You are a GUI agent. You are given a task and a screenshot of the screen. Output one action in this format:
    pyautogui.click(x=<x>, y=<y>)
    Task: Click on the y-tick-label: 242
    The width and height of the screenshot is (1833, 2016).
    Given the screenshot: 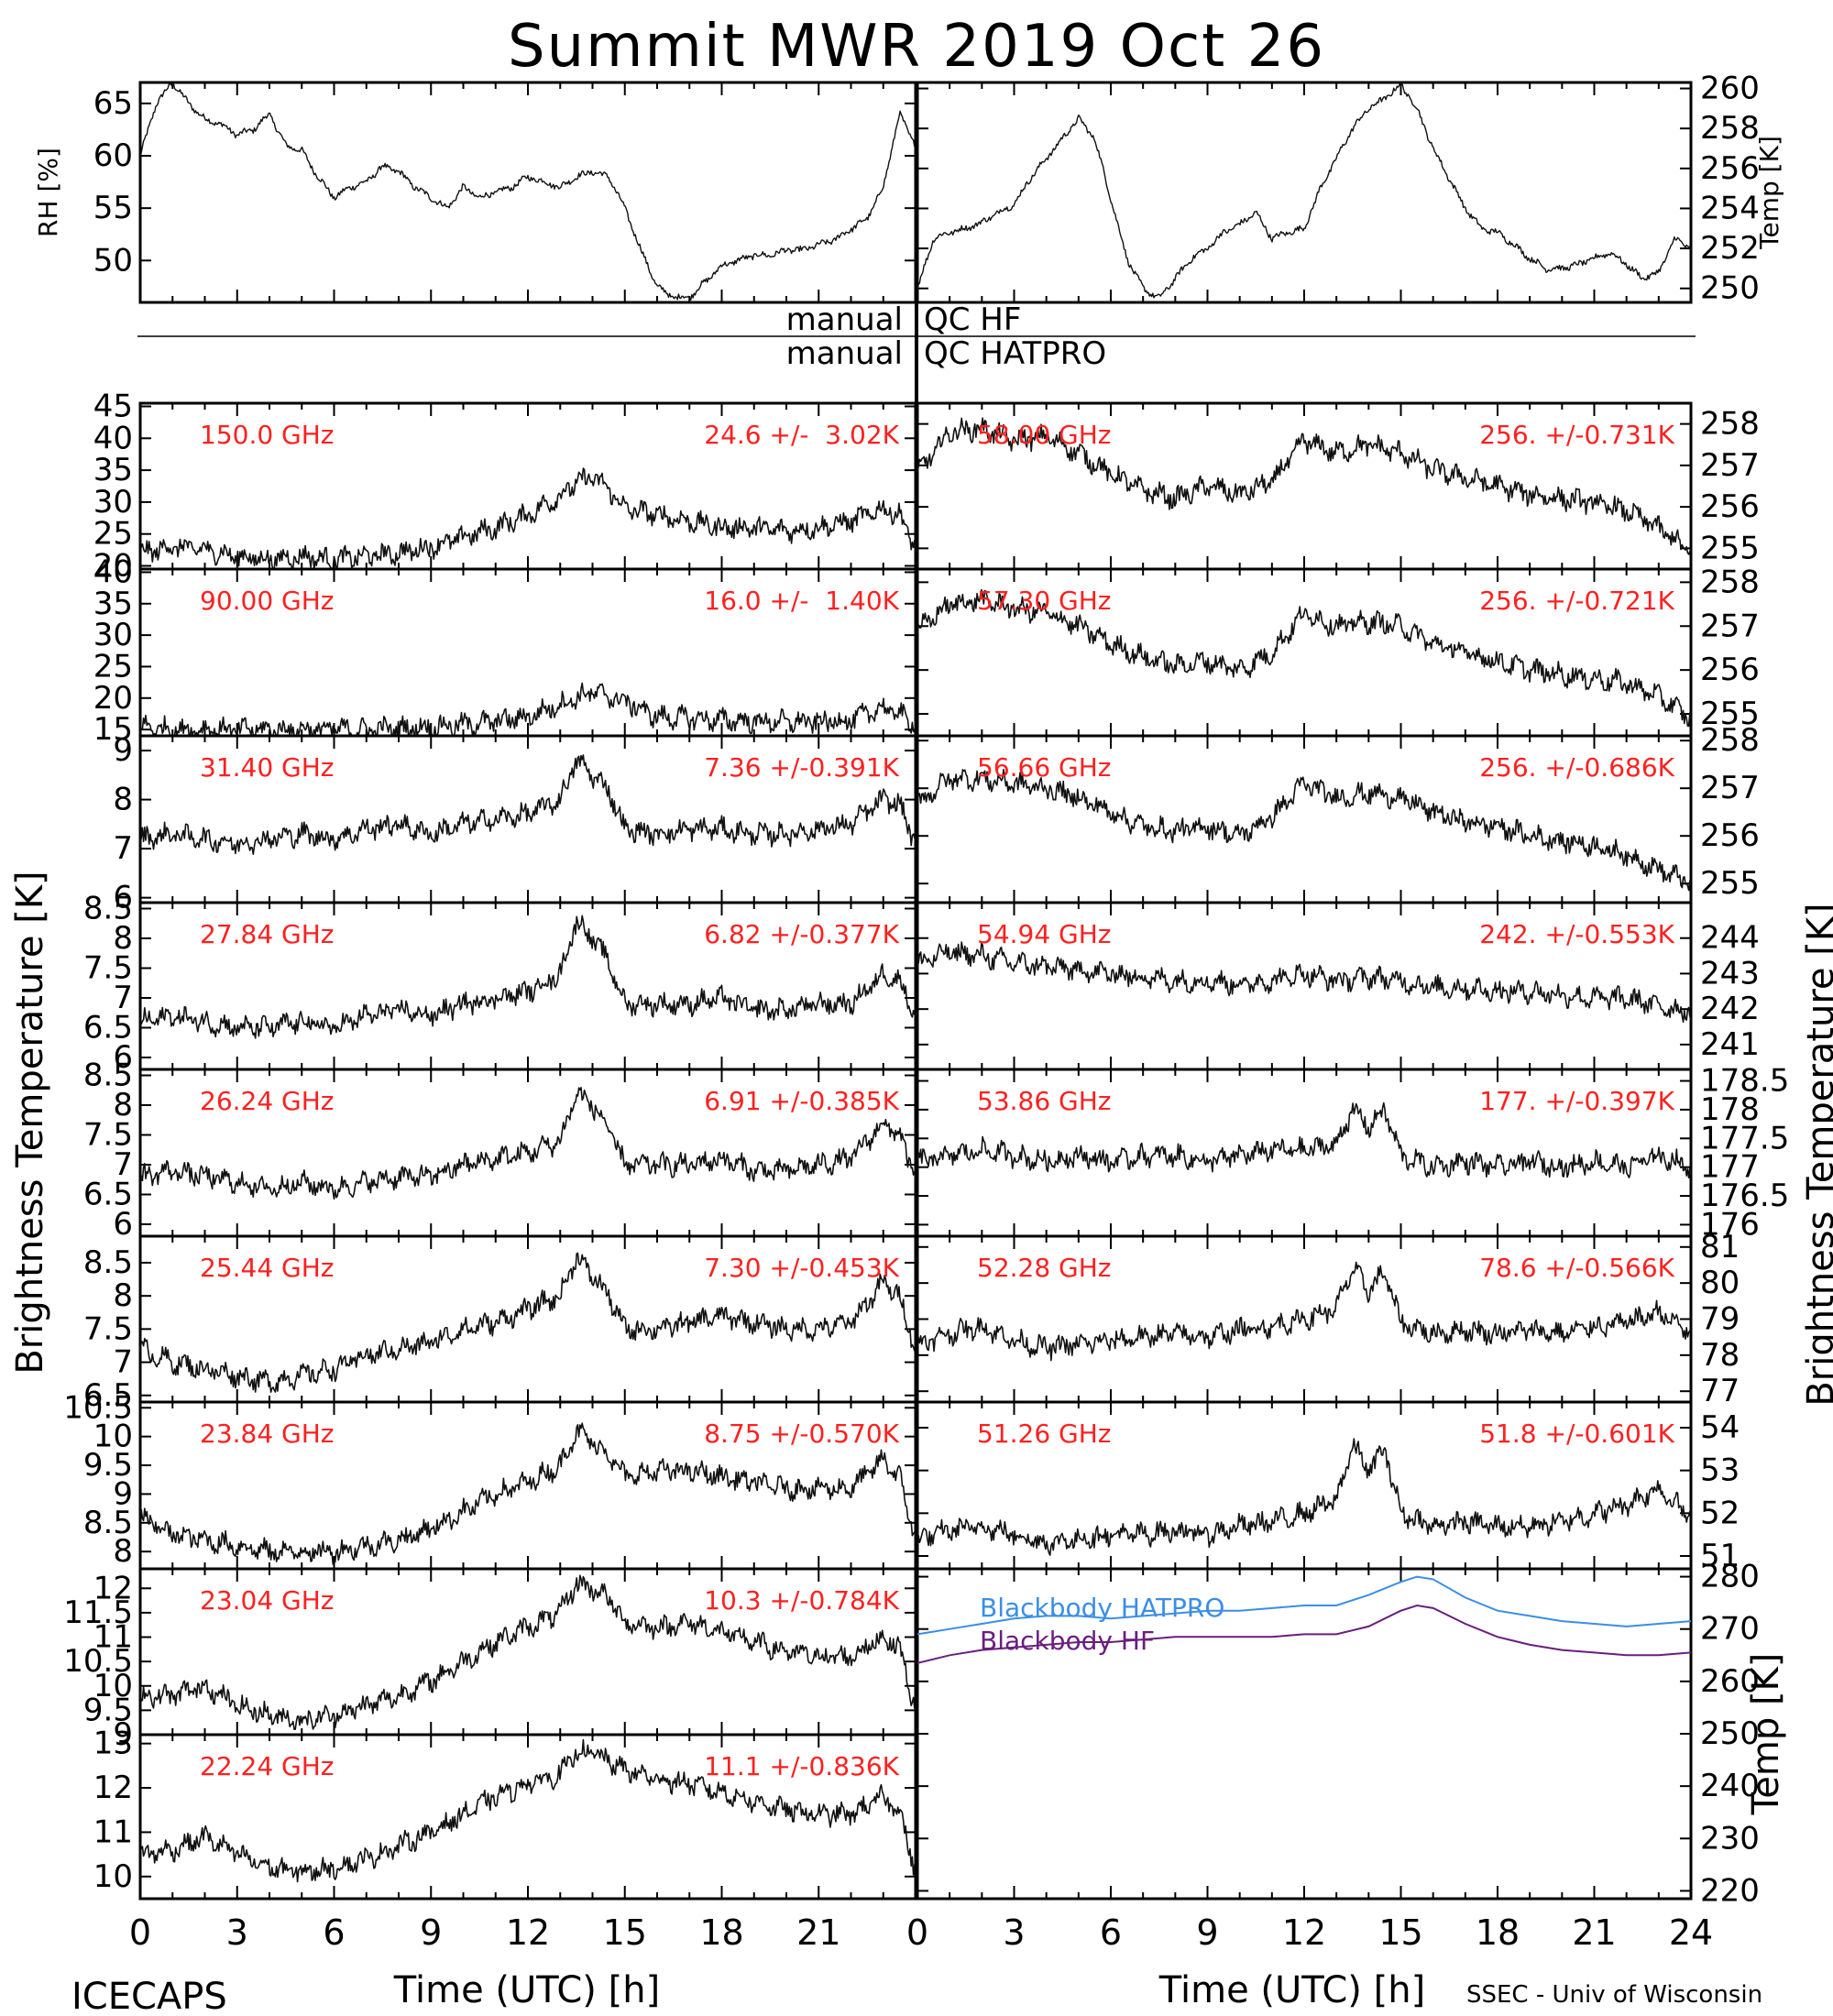 What is the action you would take?
    pyautogui.click(x=1730, y=1009)
    